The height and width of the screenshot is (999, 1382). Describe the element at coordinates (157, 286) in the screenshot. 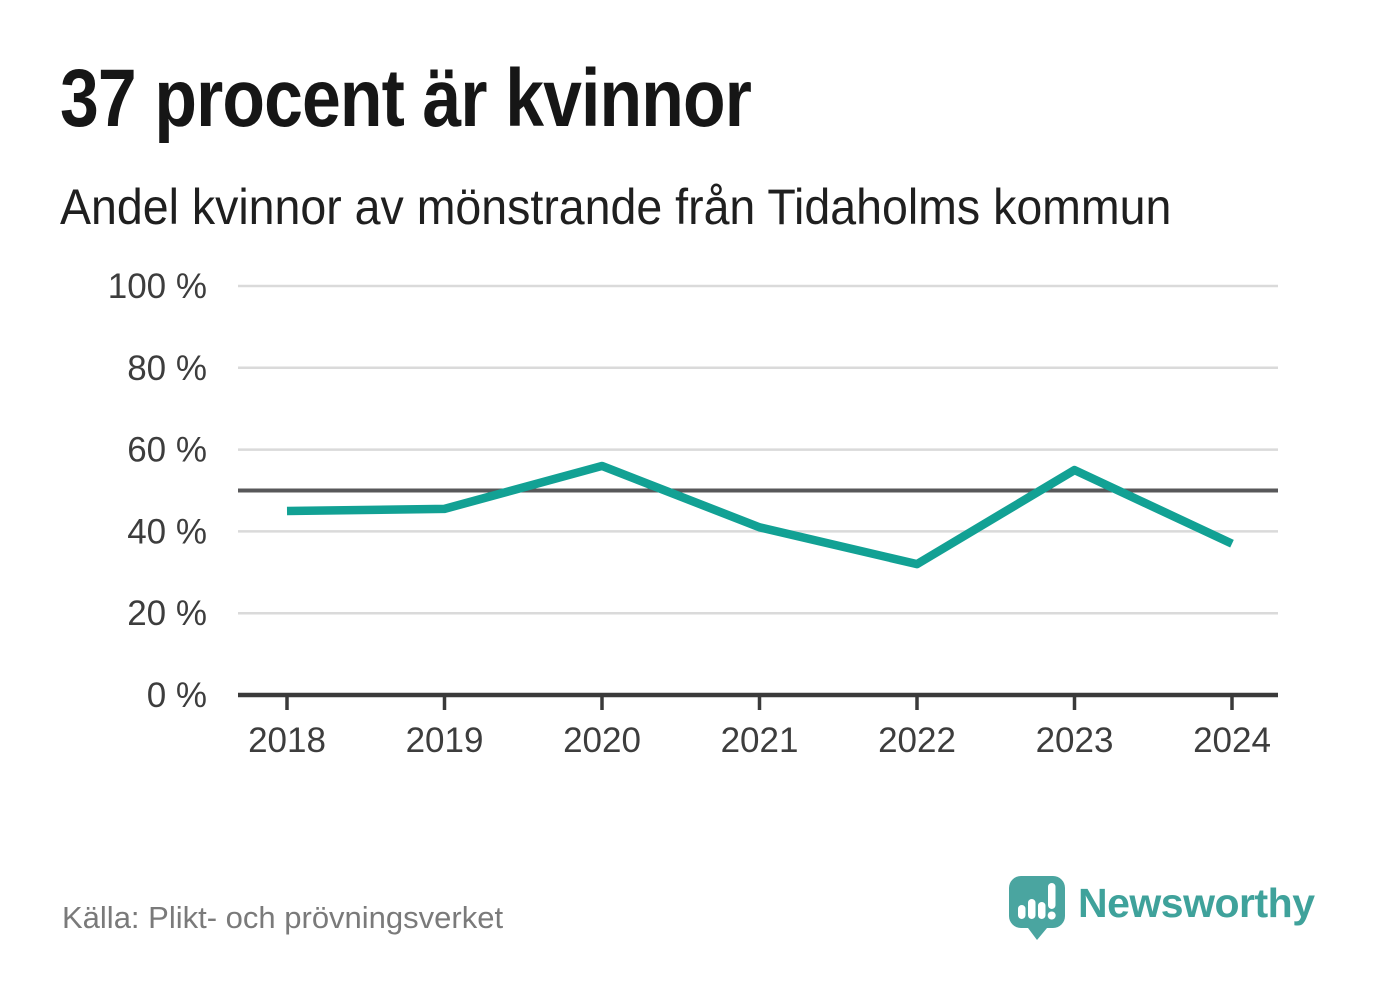

I see `y-tick-label-100: 100 %` at that location.